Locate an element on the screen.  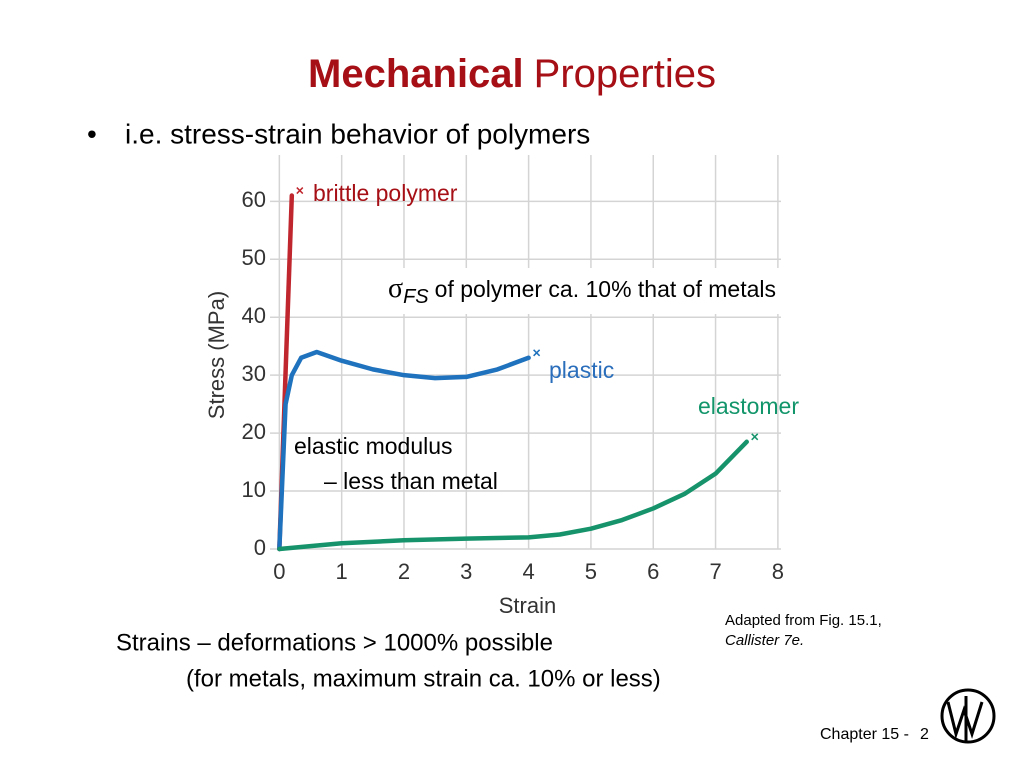
logo is located at coordinates (968, 716).